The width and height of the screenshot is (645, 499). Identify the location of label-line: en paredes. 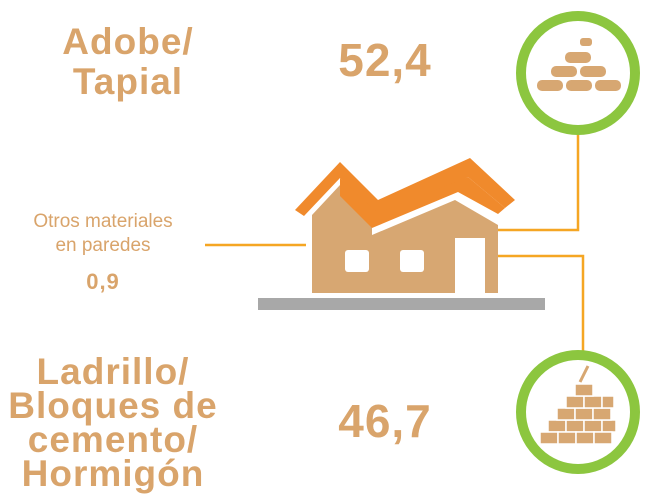
(102, 245).